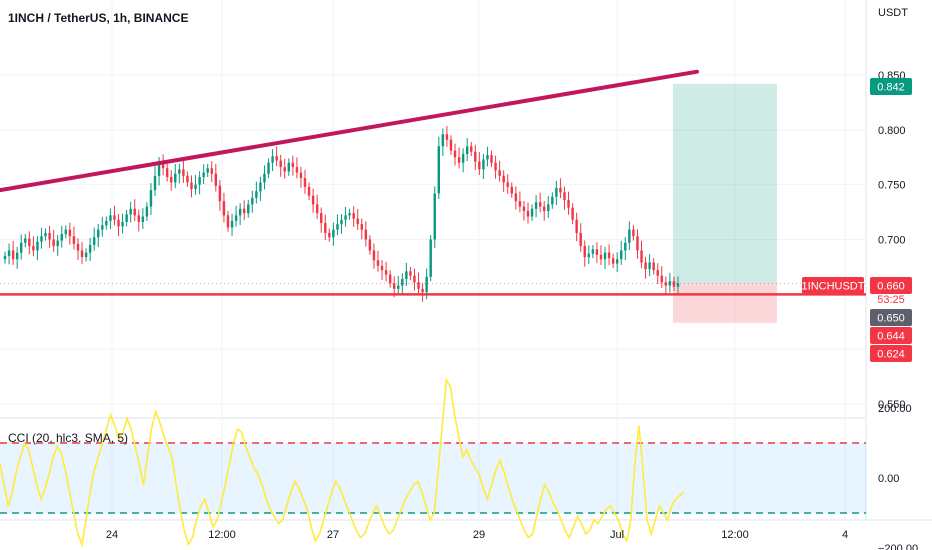 Image resolution: width=932 pixels, height=550 pixels. I want to click on symbol-tag-text: 1INCHUSDT, so click(833, 287).